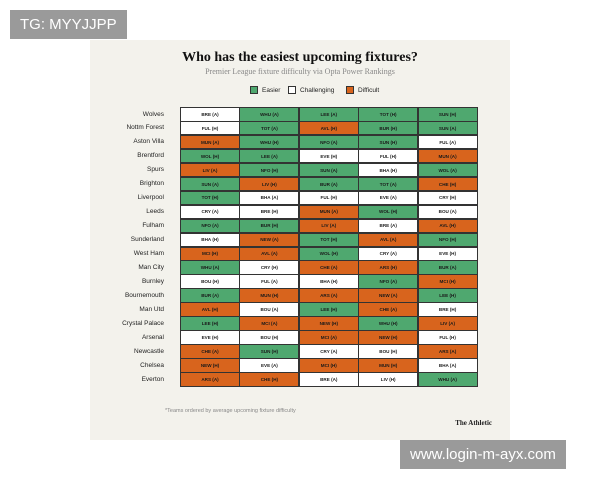 This screenshot has width=600, height=480. What do you see at coordinates (447, 170) in the screenshot?
I see `fixture-cell: WOL (A)` at bounding box center [447, 170].